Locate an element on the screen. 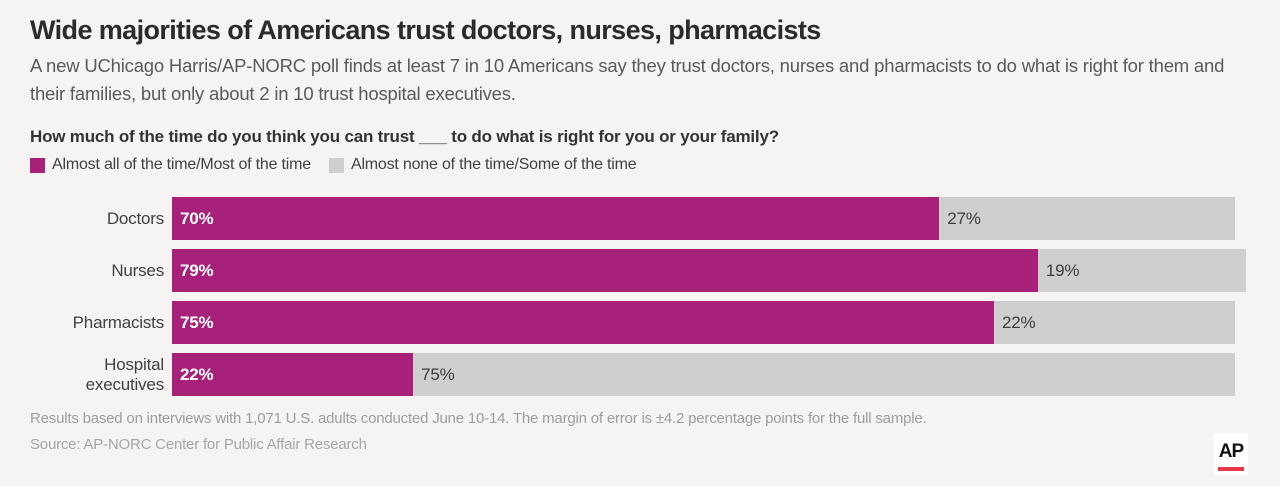 The height and width of the screenshot is (486, 1280). ap-logo: AP is located at coordinates (1231, 454).